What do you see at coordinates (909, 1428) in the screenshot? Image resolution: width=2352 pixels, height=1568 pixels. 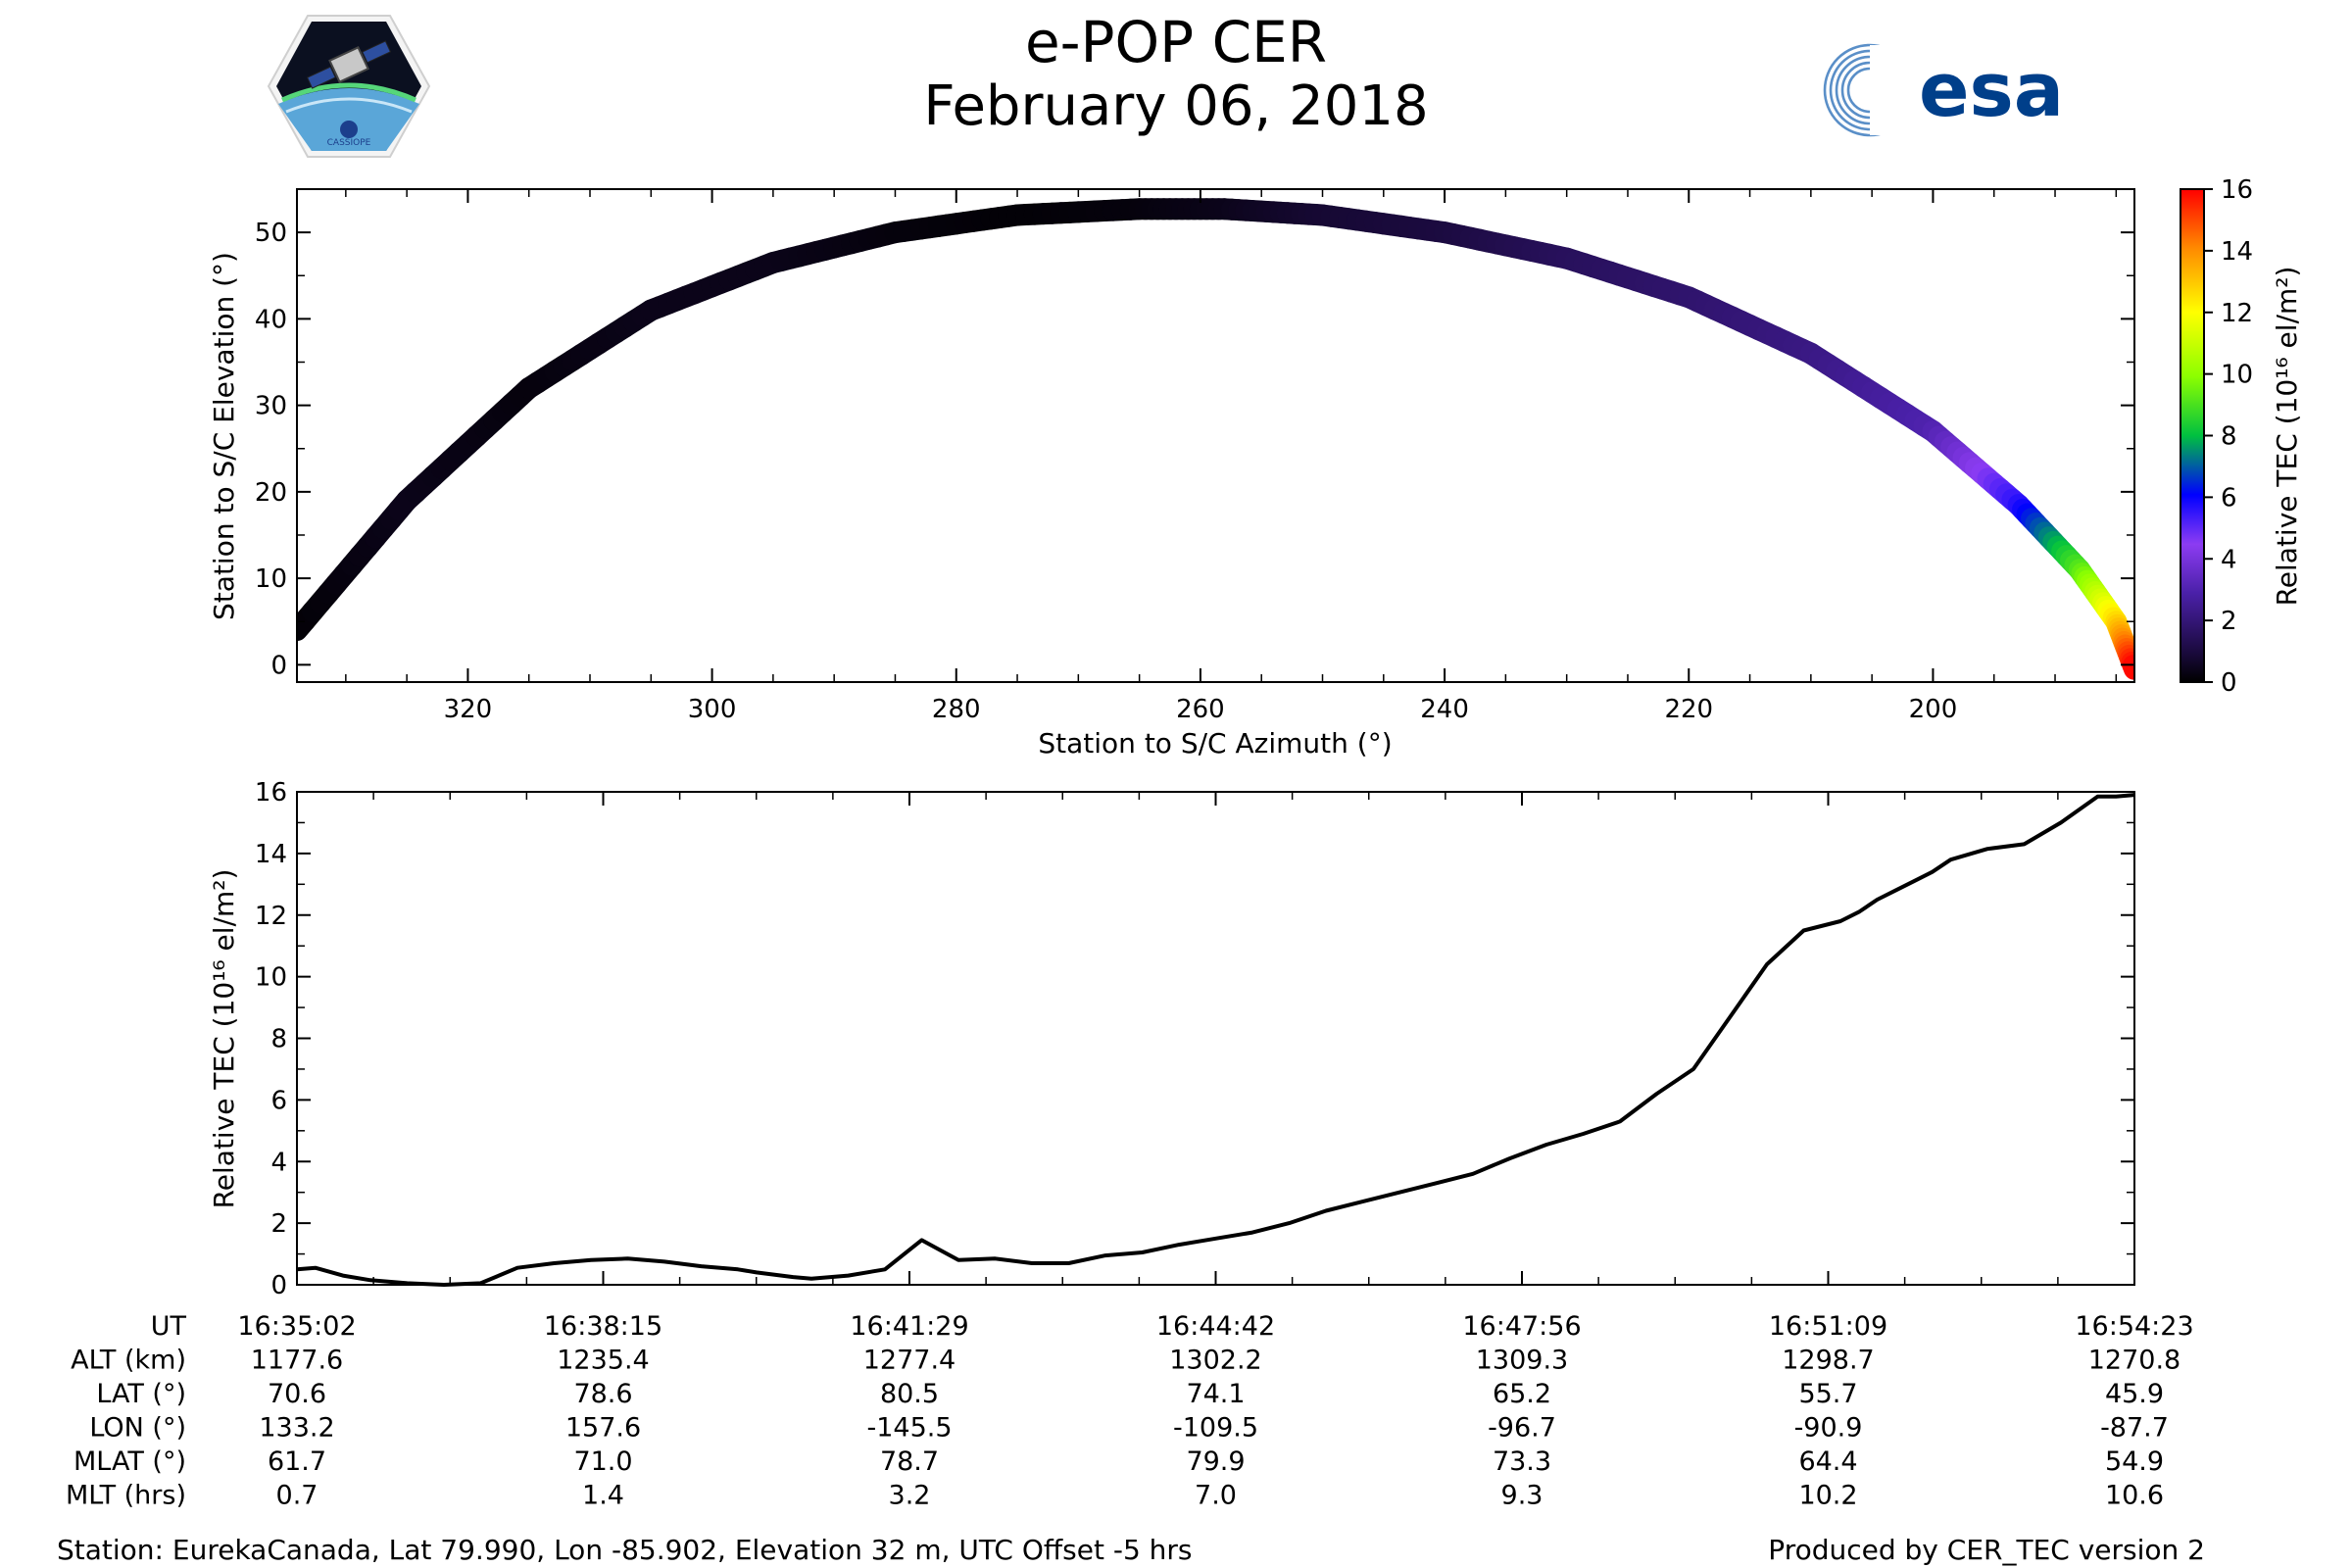 I see `table-cell: -145.5` at bounding box center [909, 1428].